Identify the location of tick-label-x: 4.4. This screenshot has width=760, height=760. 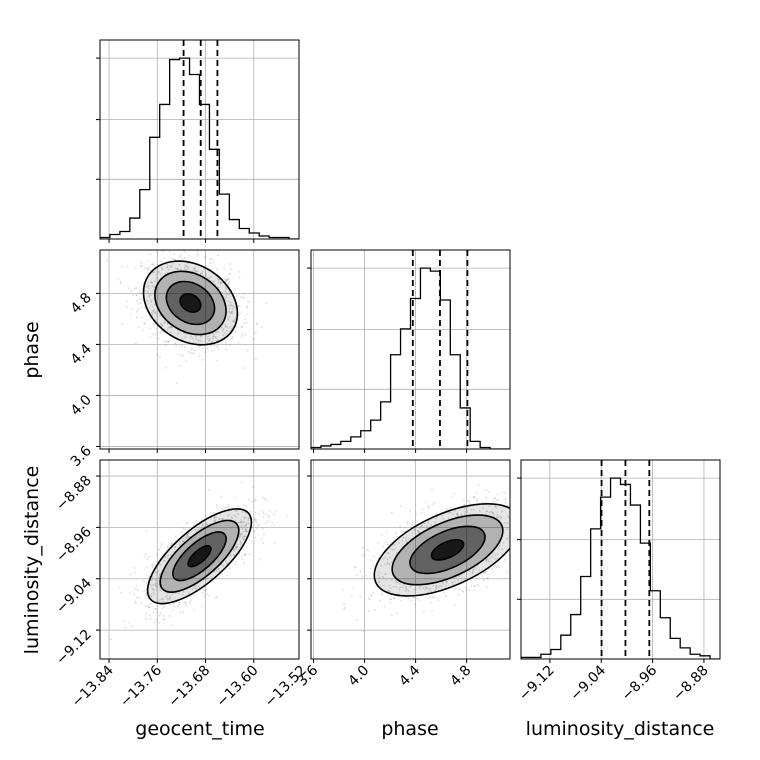
(409, 675).